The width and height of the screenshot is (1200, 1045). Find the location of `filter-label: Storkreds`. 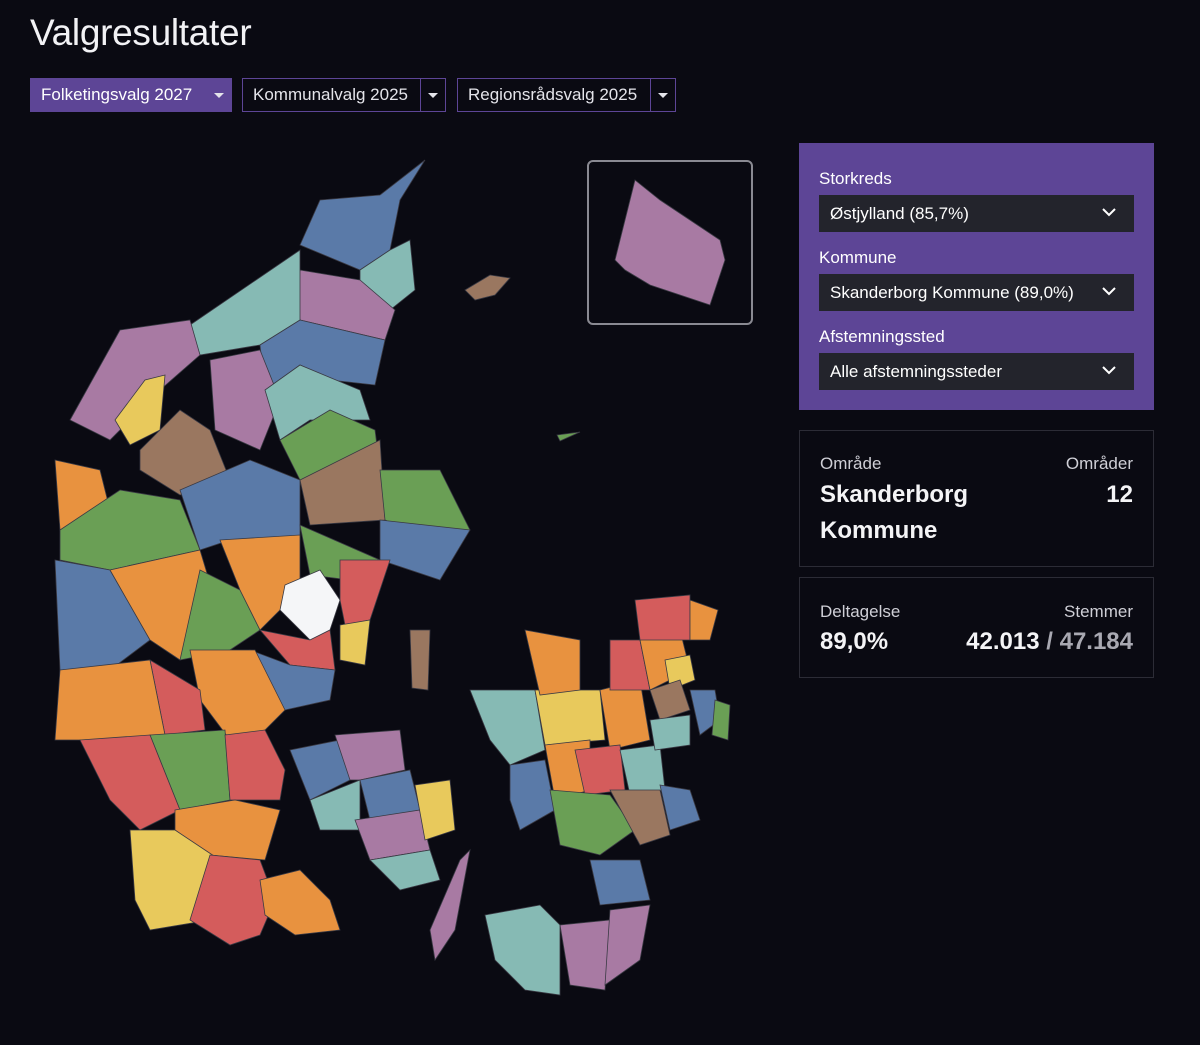

filter-label: Storkreds is located at coordinates (855, 178).